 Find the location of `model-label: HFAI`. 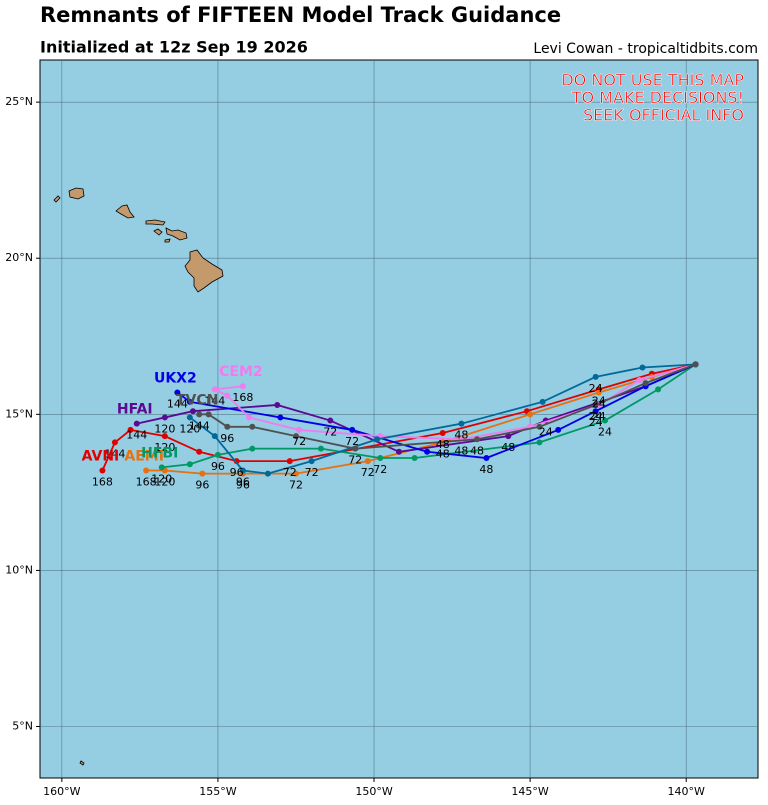

model-label: HFAI is located at coordinates (135, 410).